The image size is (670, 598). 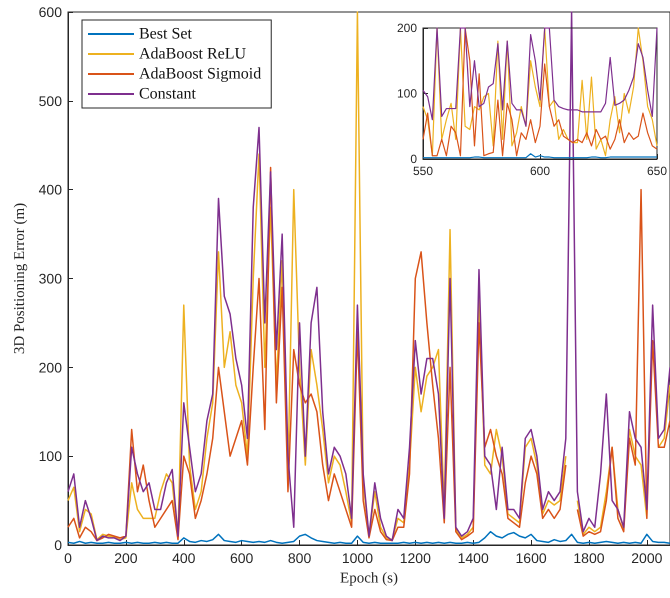 What do you see at coordinates (647, 558) in the screenshot?
I see `x-tick-label: 2000` at bounding box center [647, 558].